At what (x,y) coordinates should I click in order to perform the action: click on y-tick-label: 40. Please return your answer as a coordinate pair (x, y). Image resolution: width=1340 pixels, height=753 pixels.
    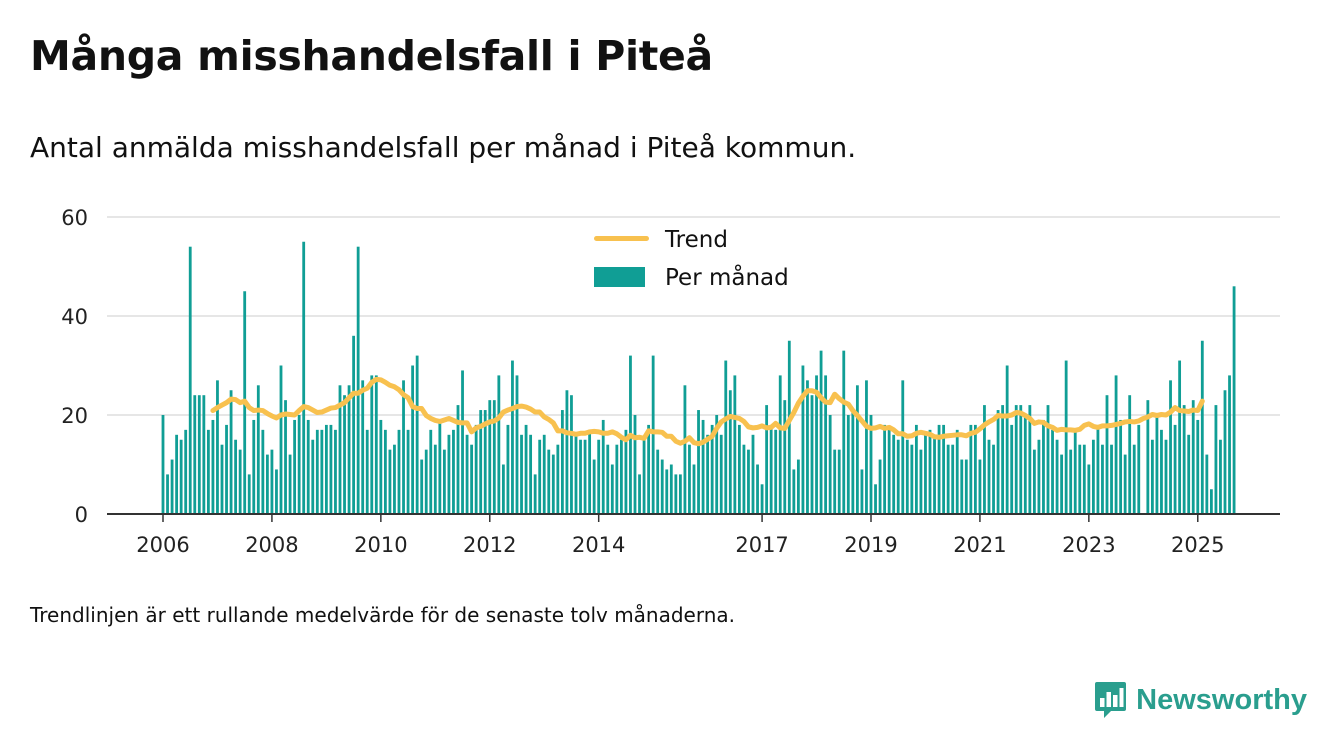
    Looking at the image, I should click on (74, 317).